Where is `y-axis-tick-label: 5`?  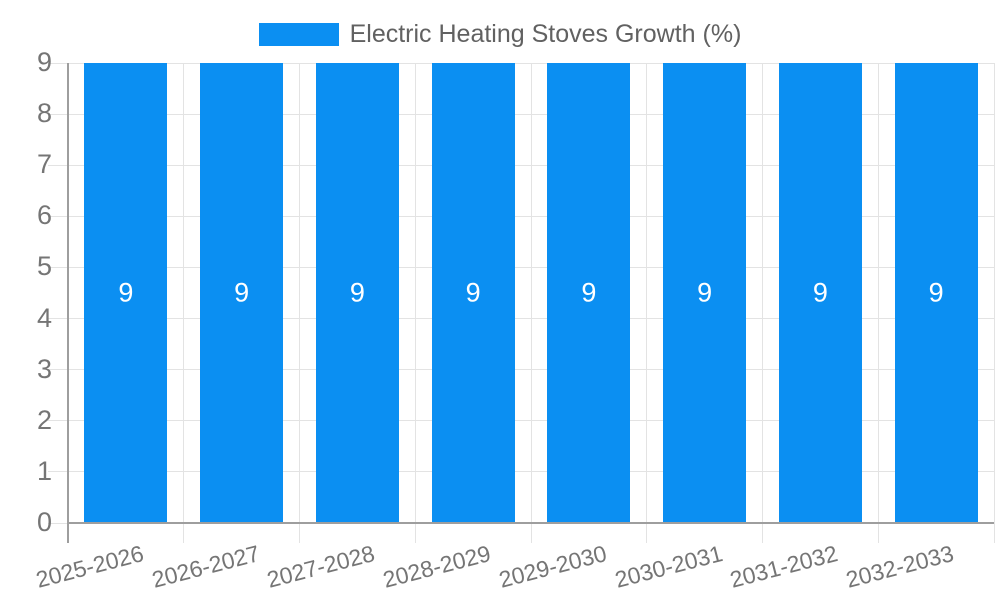
y-axis-tick-label: 5 is located at coordinates (44, 266).